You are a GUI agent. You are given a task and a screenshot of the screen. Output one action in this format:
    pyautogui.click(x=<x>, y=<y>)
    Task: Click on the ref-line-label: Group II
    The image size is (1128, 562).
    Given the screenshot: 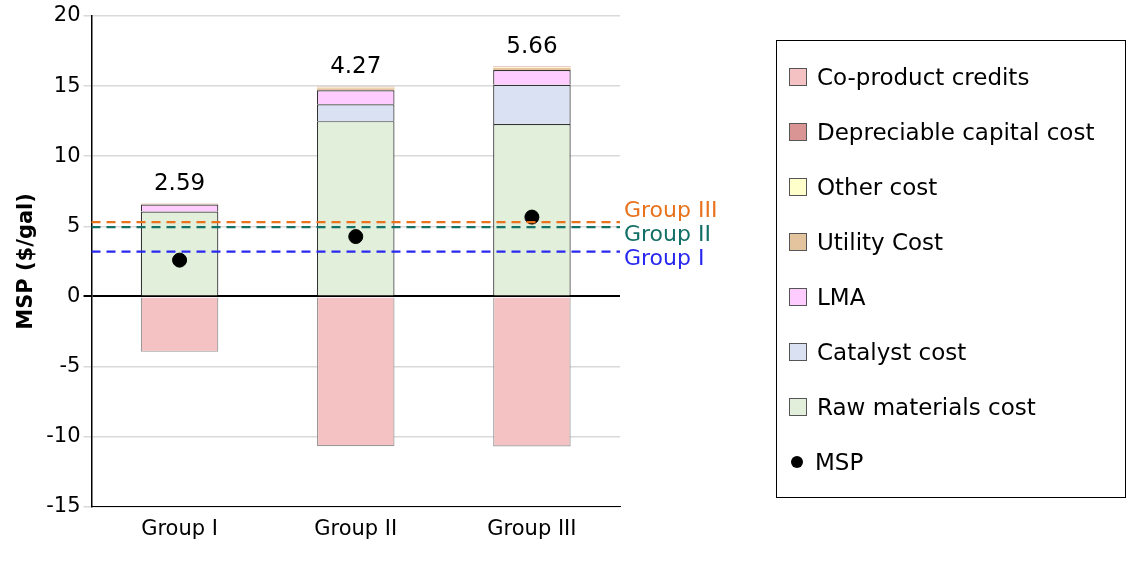 What is the action you would take?
    pyautogui.click(x=667, y=233)
    